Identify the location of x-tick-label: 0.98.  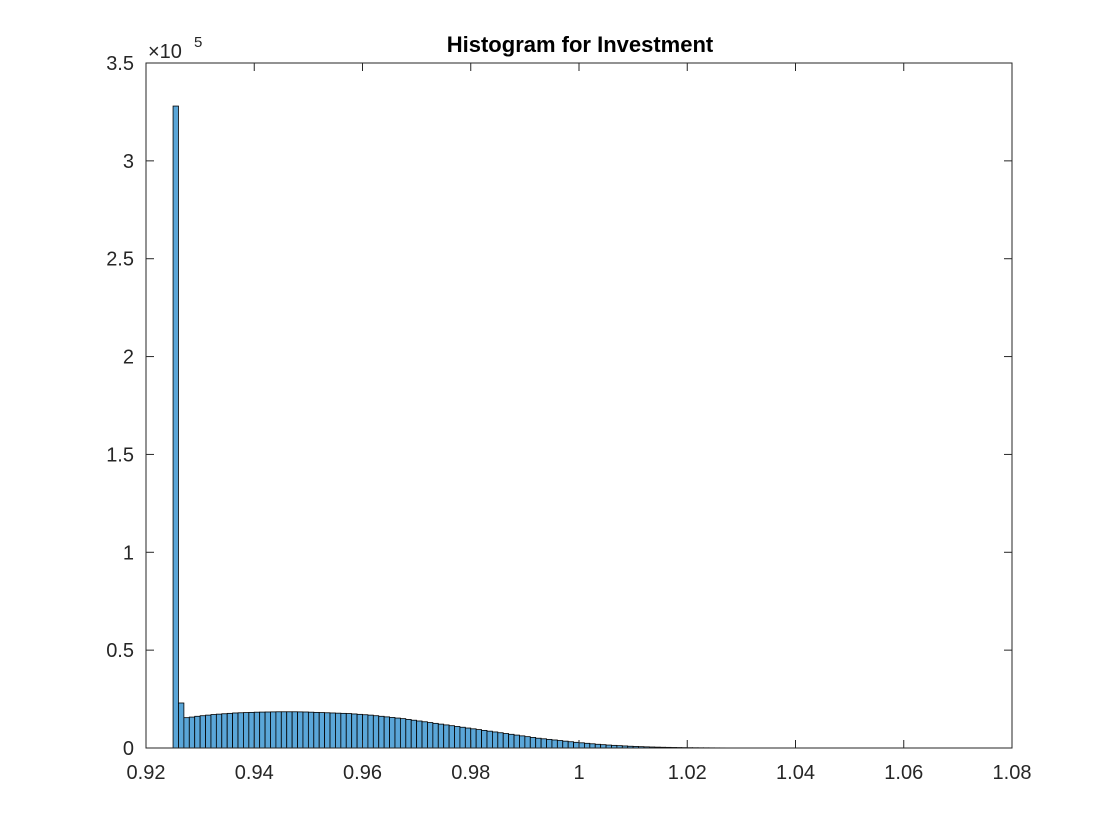
(470, 773).